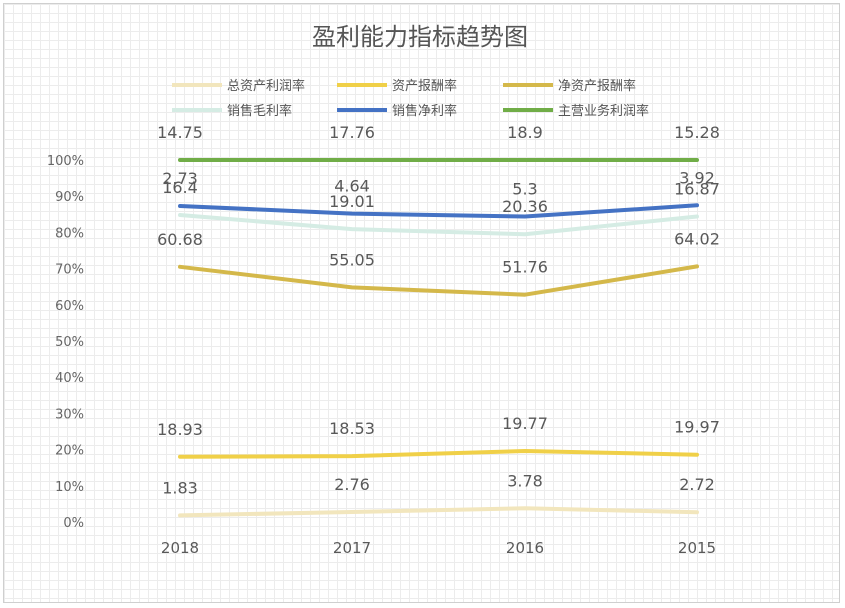  Describe the element at coordinates (525, 132) in the screenshot. I see `data-label: 18.9` at that location.